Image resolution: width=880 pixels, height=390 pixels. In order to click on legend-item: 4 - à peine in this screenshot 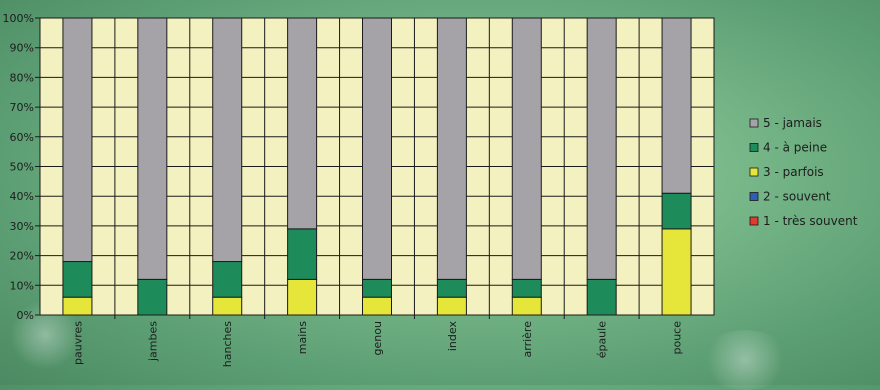, I will do `click(788, 148)`.